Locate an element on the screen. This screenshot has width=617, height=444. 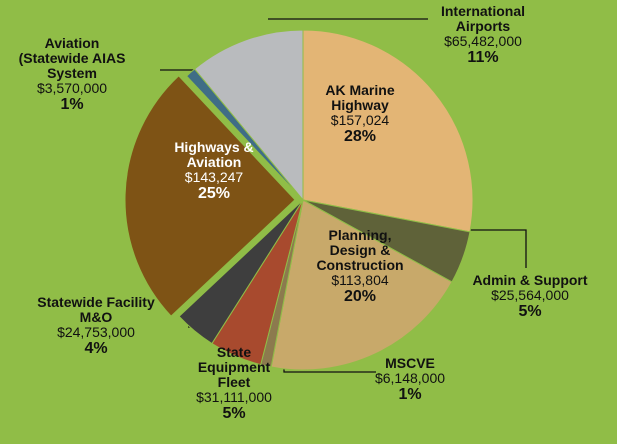
slice-name: MSCVE is located at coordinates (410, 363).